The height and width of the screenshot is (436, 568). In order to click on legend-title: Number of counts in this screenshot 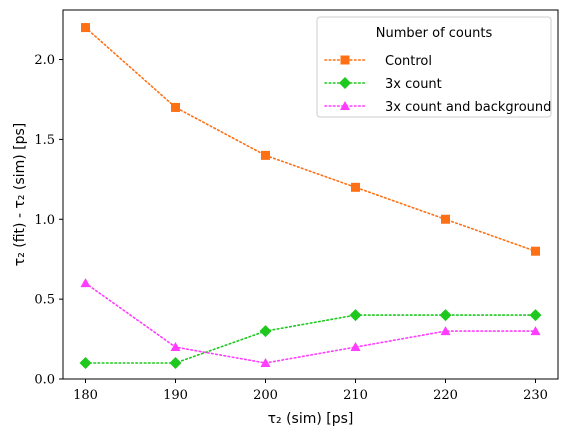, I will do `click(434, 33)`.